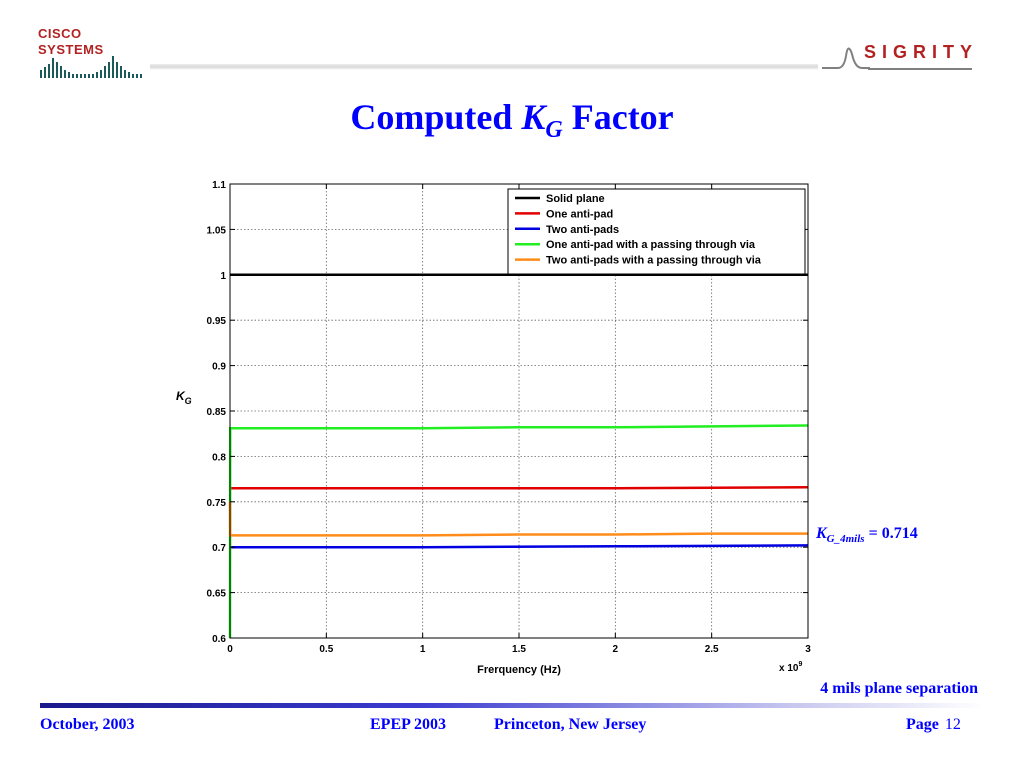  I want to click on annotation-k: K, so click(821, 533).